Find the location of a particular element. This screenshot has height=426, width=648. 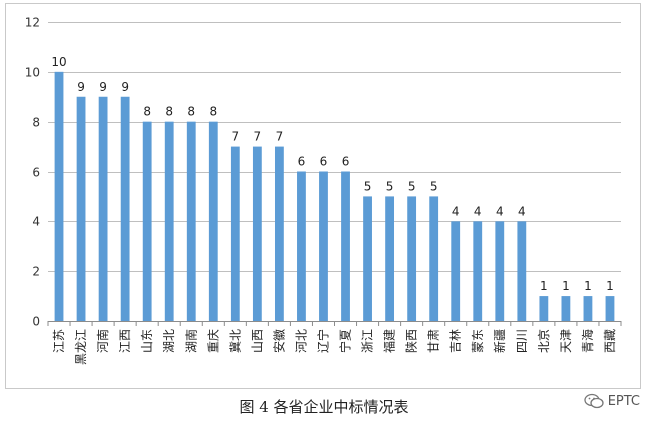

category-label: 蒙东 is located at coordinates (478, 341).